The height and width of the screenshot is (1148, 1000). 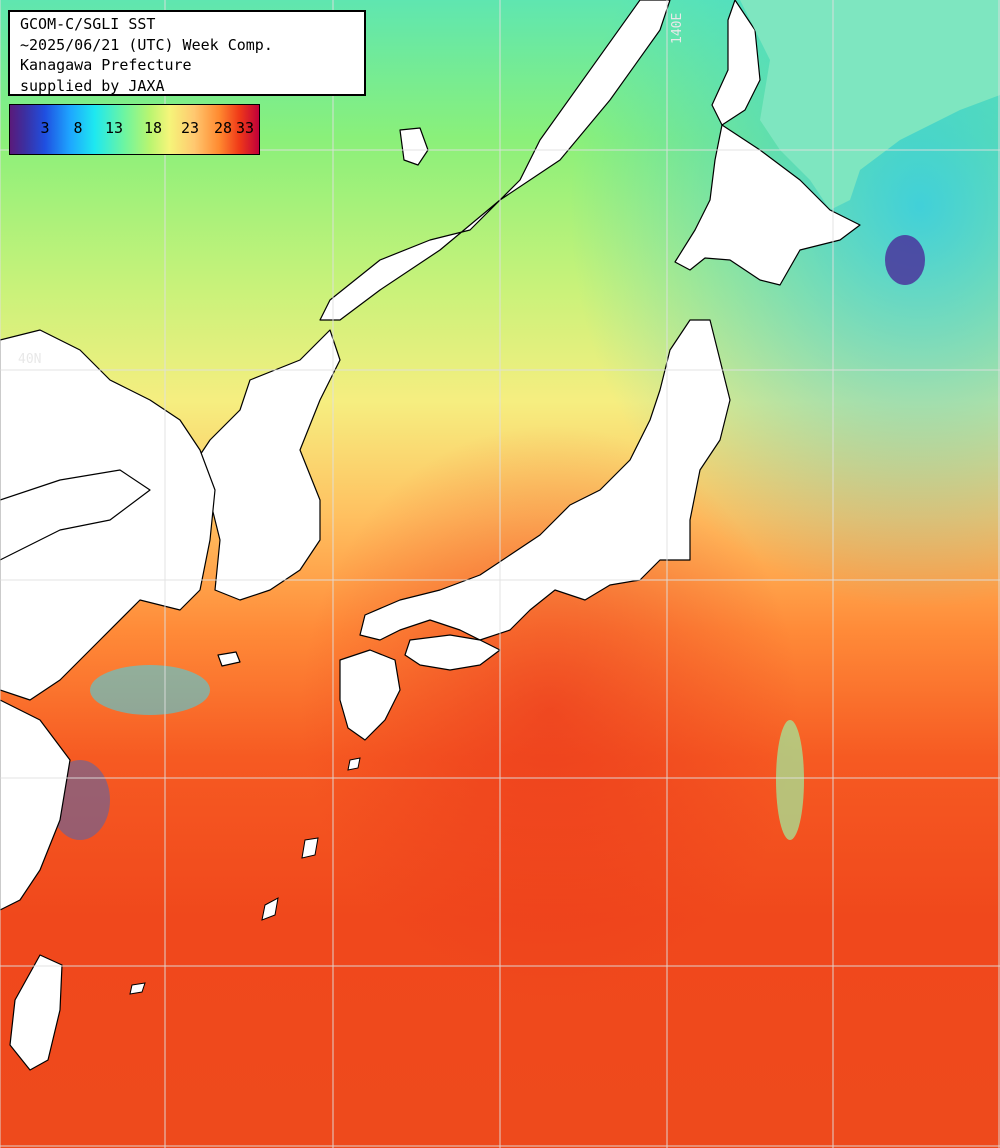 What do you see at coordinates (35, 805) in the screenshot?
I see `land-china-east` at bounding box center [35, 805].